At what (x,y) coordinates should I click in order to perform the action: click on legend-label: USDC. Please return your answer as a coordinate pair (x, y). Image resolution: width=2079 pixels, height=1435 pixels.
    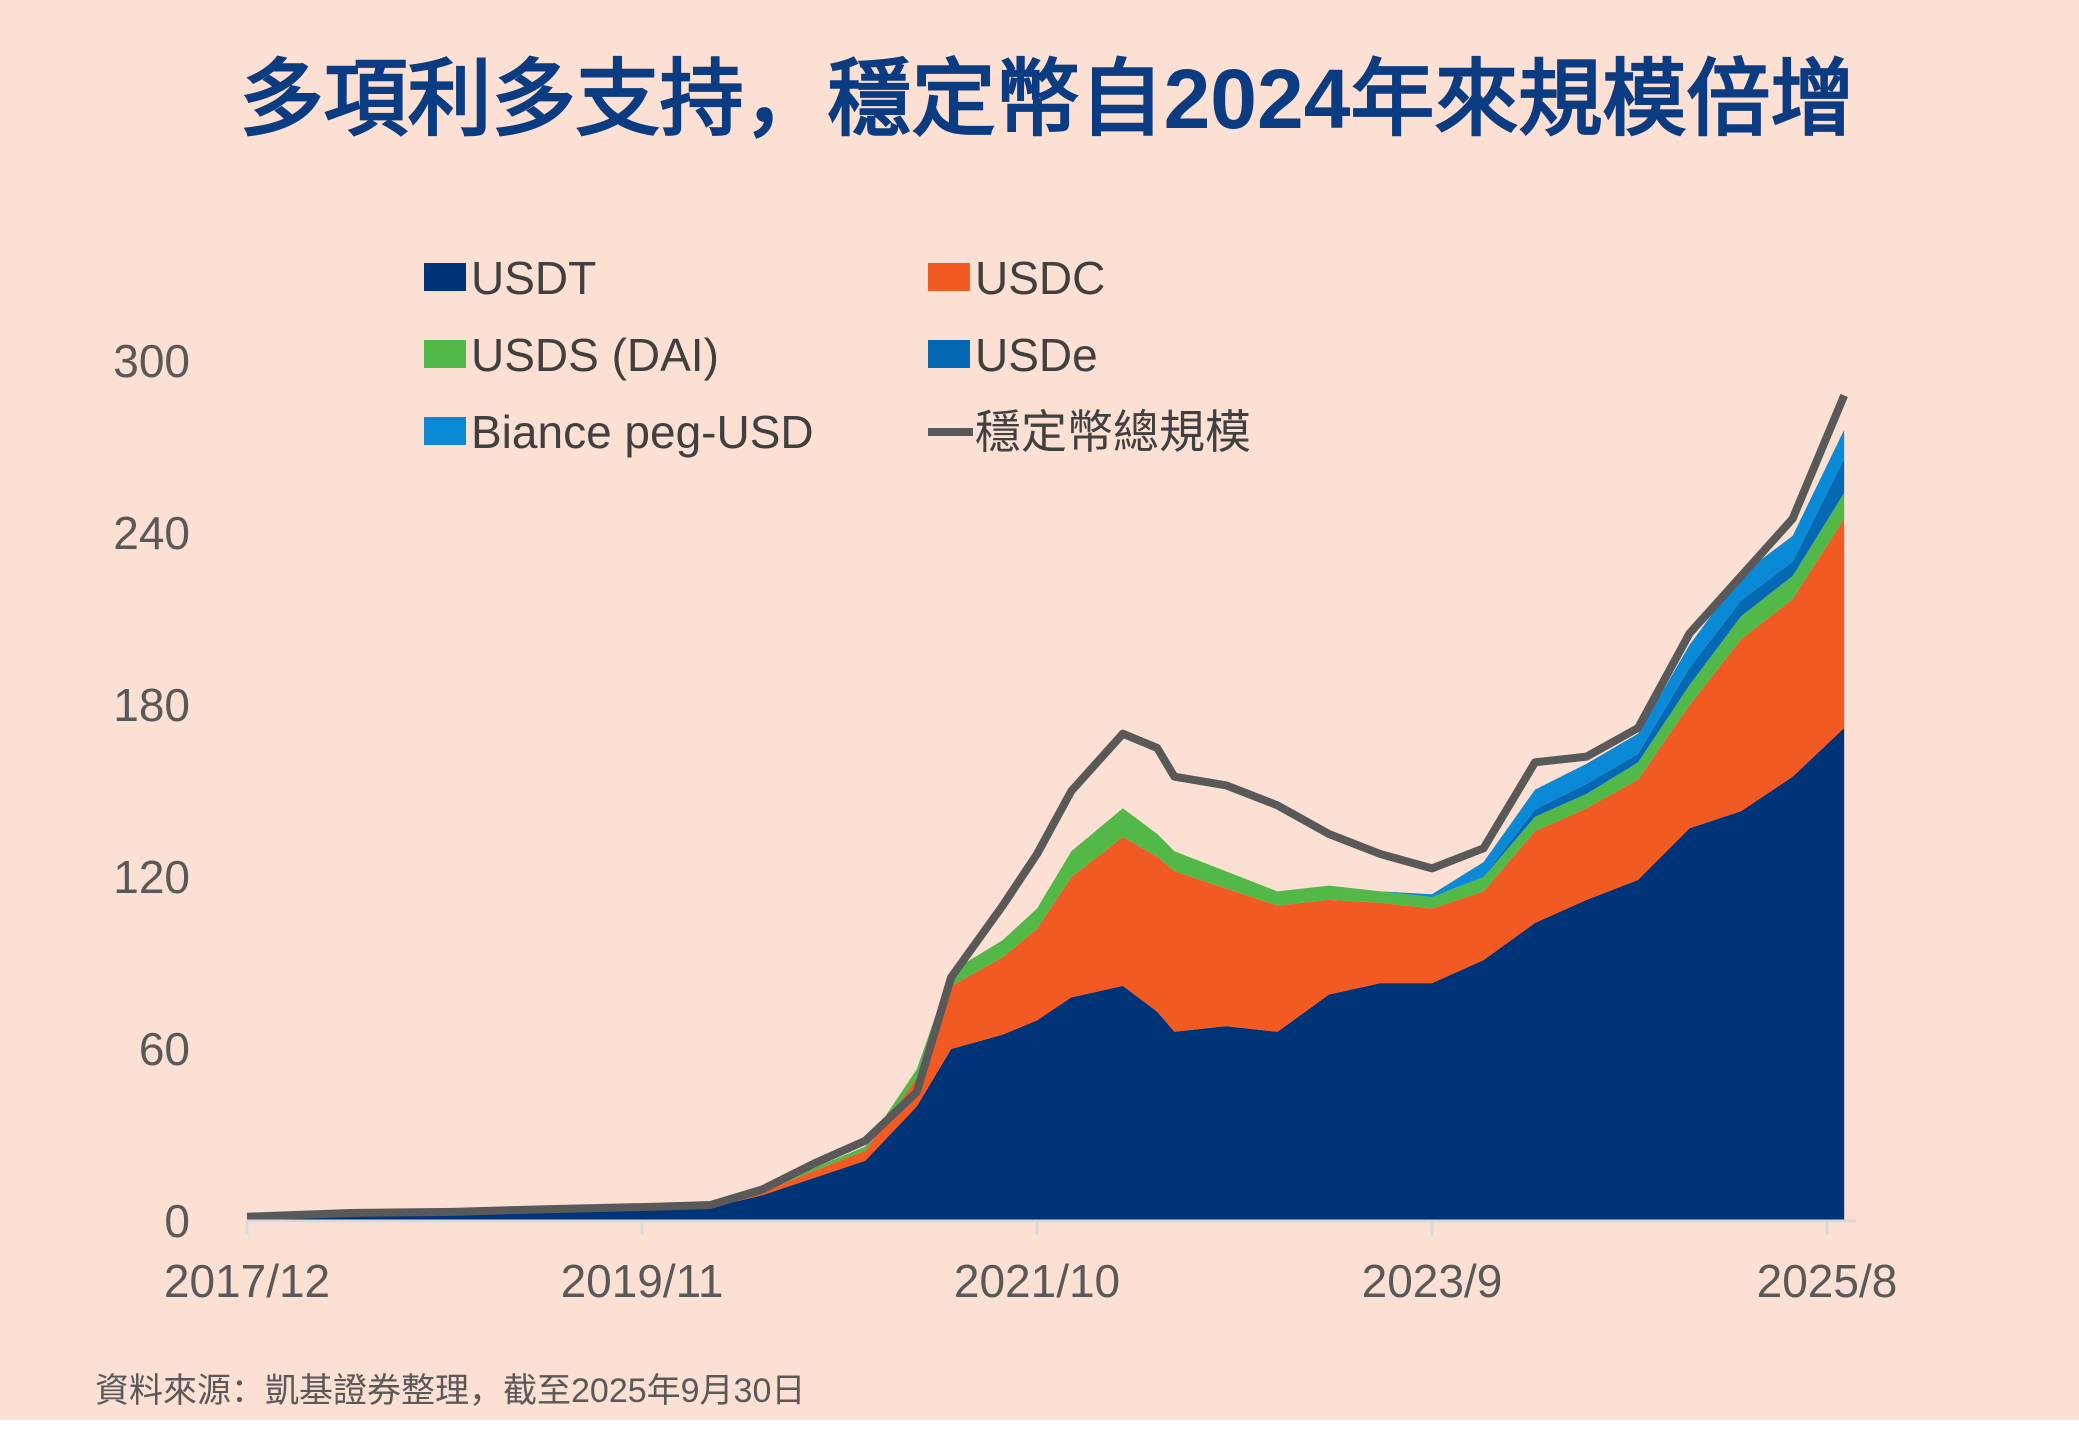
    Looking at the image, I should click on (1040, 278).